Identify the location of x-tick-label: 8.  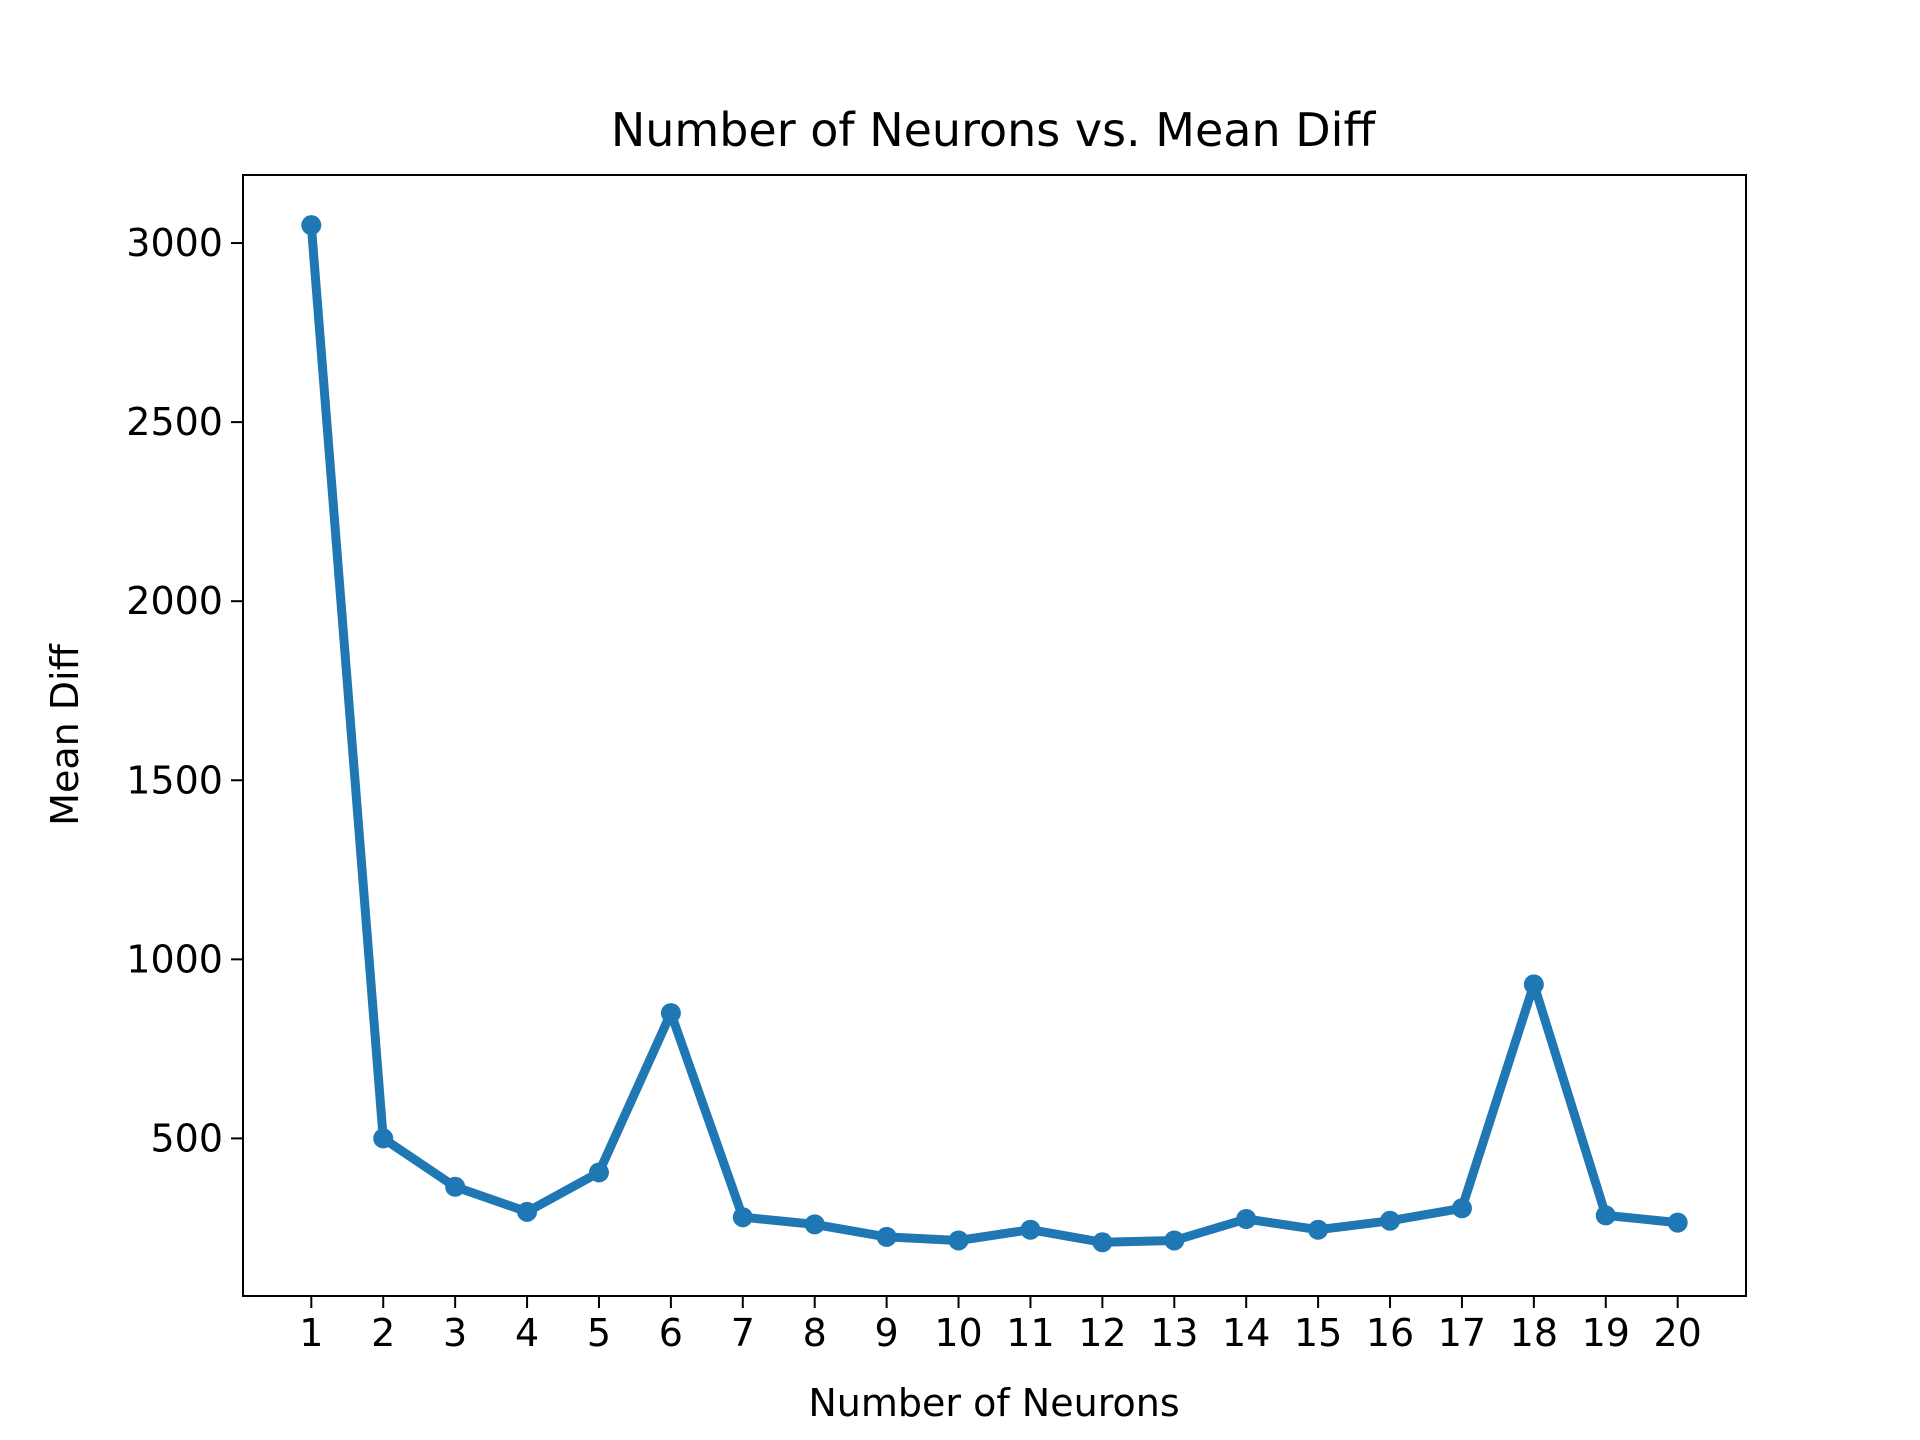
(815, 1333).